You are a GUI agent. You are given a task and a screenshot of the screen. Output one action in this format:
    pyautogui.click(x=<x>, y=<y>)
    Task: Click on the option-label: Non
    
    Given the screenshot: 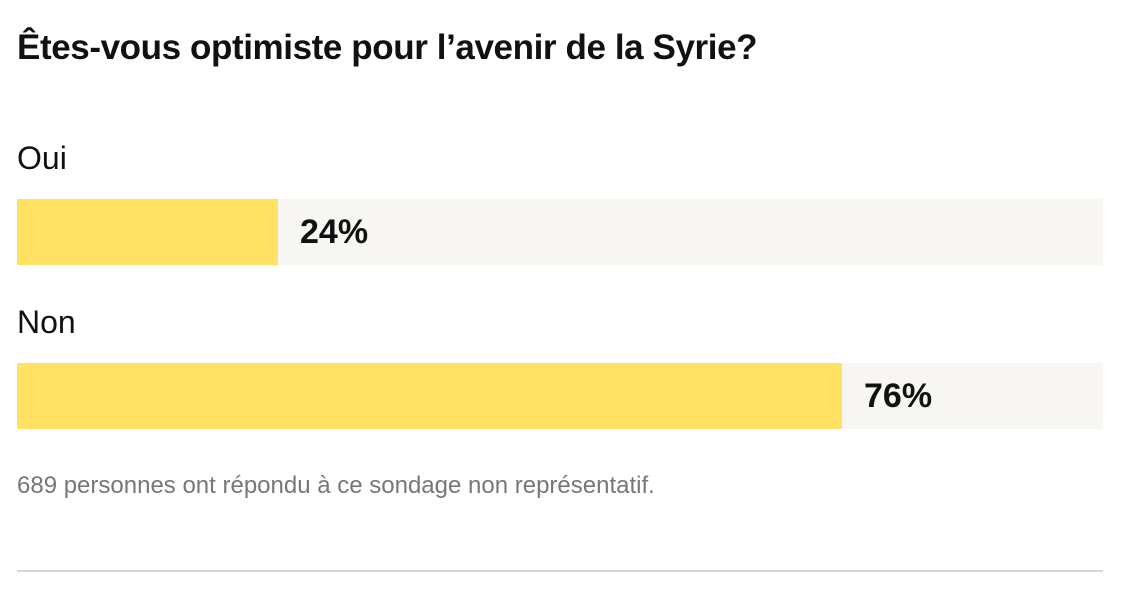 What is the action you would take?
    pyautogui.click(x=46, y=322)
    